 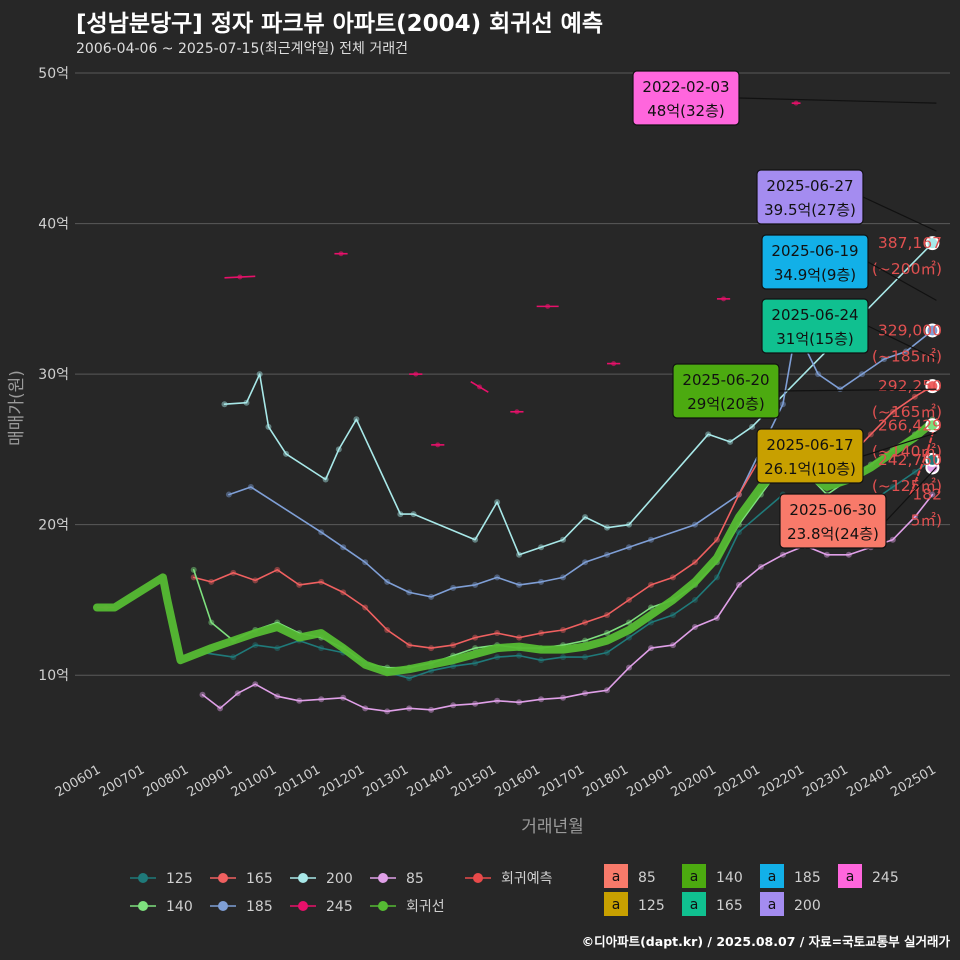 What do you see at coordinates (907, 451) in the screenshot?
I see `regression-area-label: (~140㎡)` at bounding box center [907, 451].